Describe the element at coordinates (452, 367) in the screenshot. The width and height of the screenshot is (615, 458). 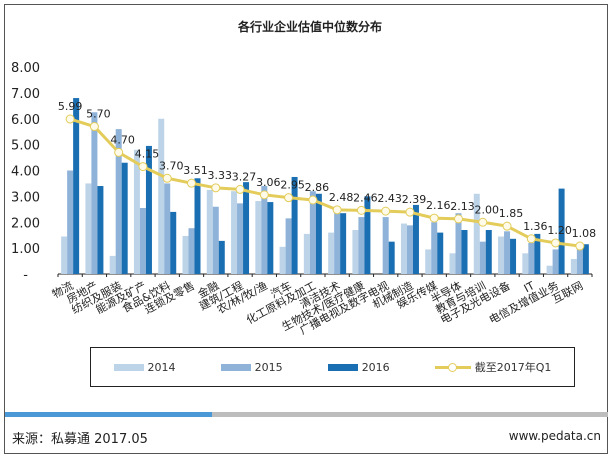
I see `legend-line-marker` at that location.